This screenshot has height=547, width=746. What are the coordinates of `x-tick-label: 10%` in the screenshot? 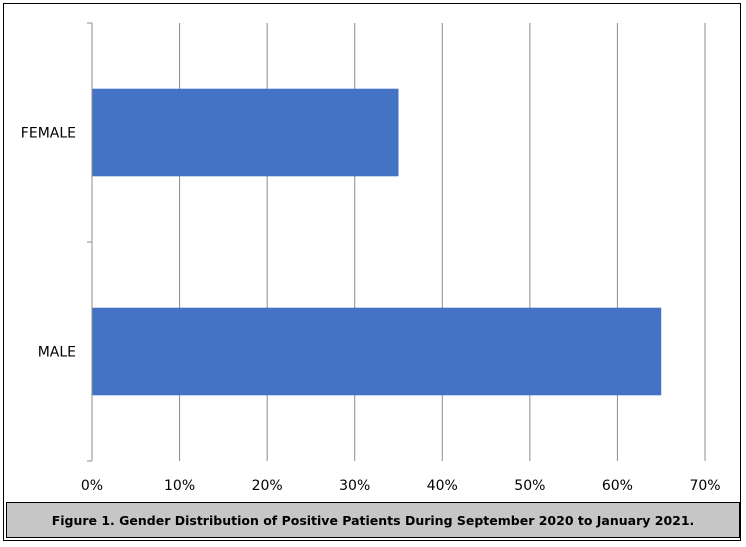 It's located at (179, 486).